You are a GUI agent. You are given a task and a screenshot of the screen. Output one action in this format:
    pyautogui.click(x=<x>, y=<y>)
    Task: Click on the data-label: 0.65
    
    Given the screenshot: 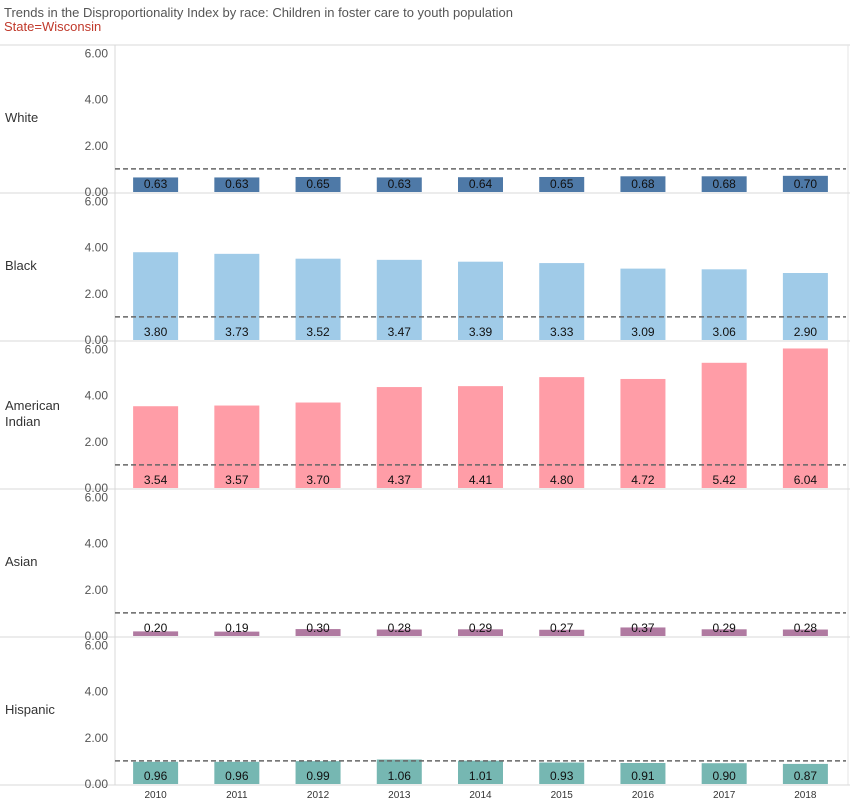 What is the action you would take?
    pyautogui.click(x=562, y=184)
    